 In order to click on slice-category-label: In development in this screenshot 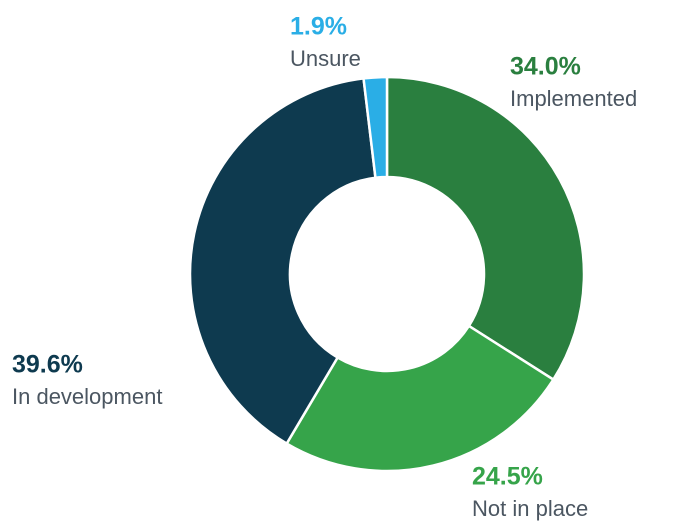, I will do `click(87, 396)`.